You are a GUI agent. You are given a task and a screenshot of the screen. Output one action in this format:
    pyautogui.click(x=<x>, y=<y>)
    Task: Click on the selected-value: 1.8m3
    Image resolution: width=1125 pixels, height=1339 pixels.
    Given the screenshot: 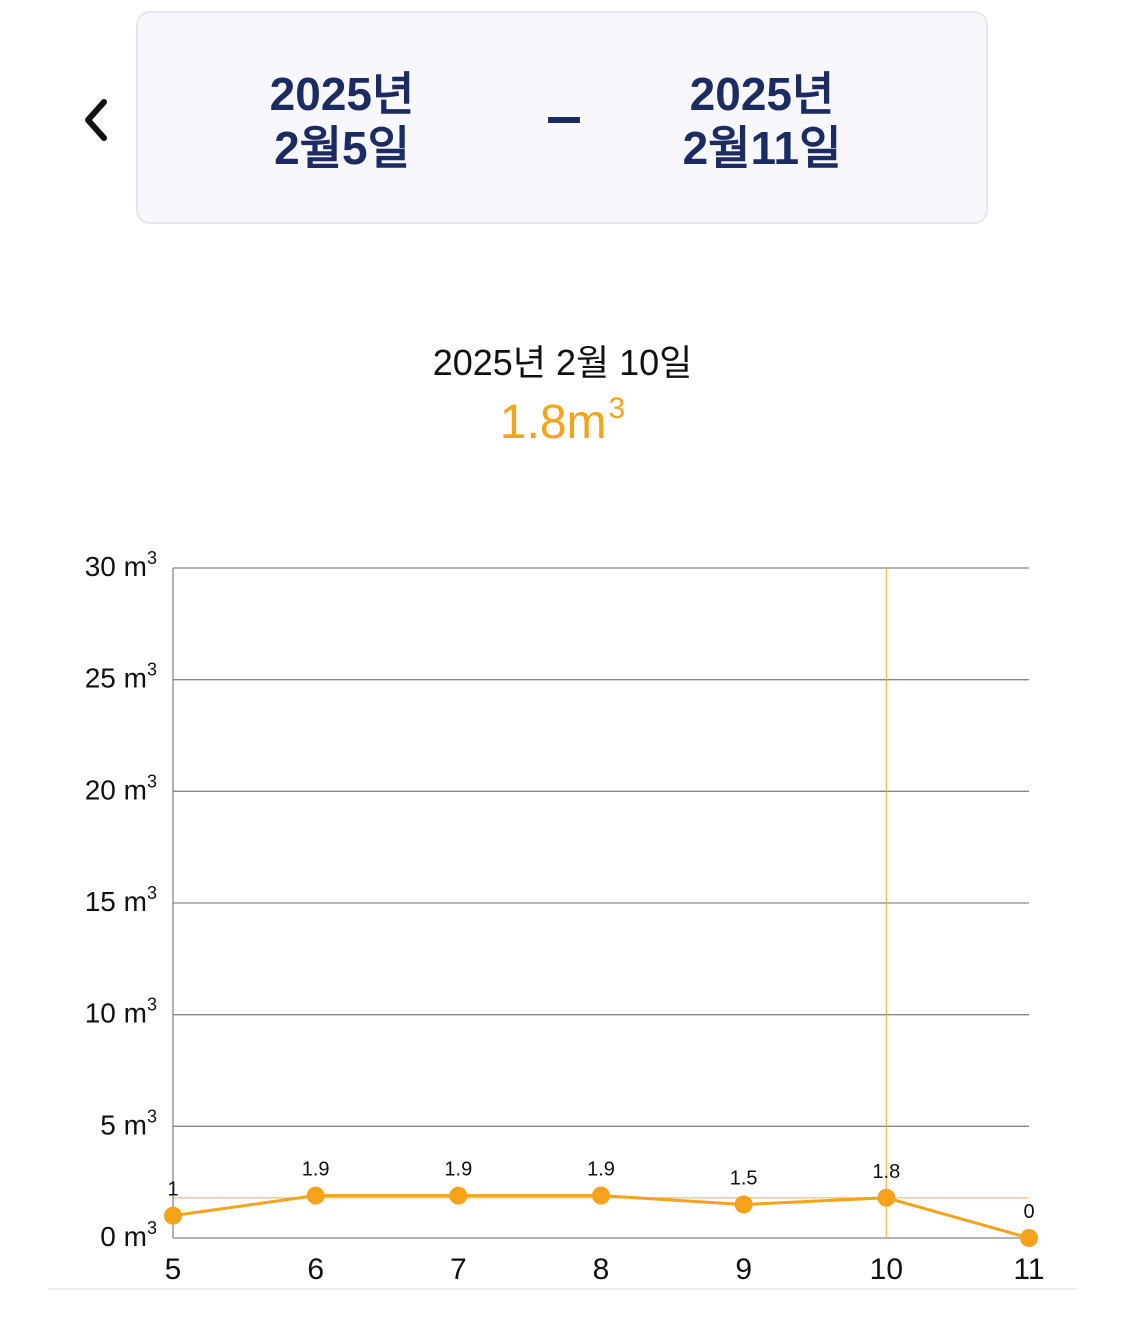 What is the action you would take?
    pyautogui.click(x=562, y=421)
    